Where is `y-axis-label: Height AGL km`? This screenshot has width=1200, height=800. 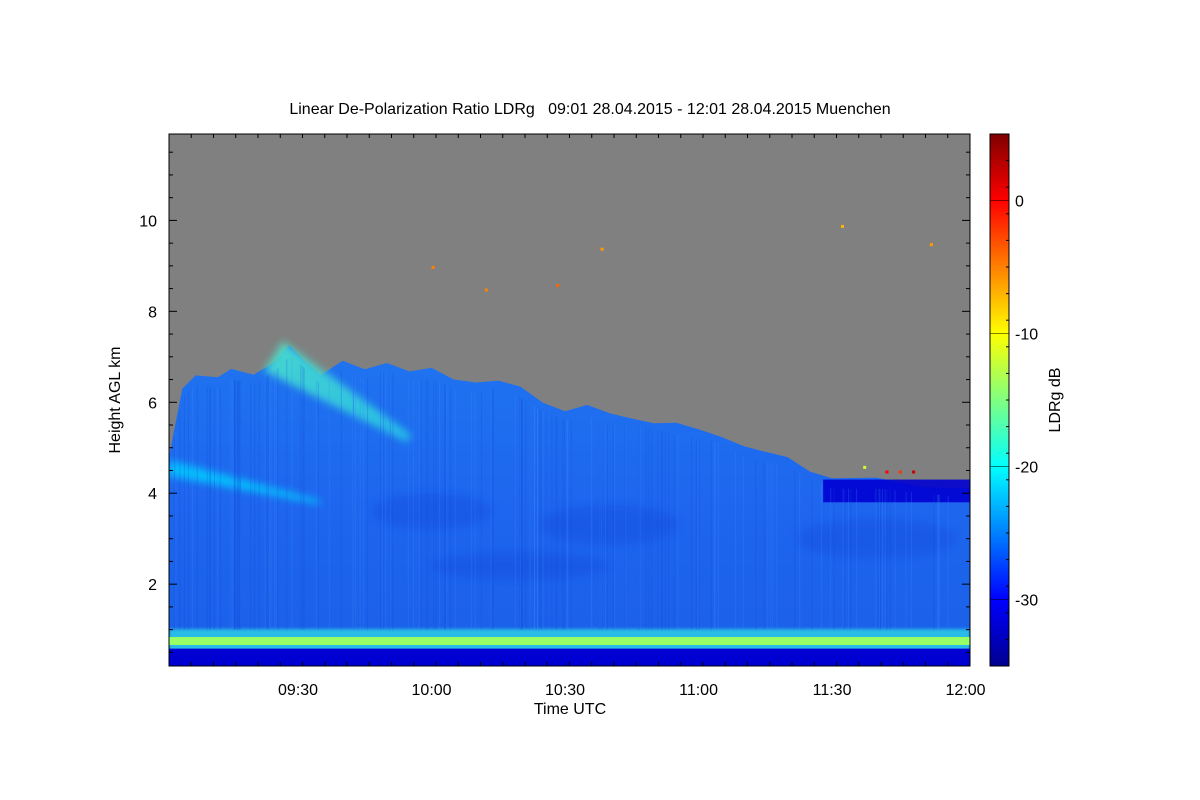
y-axis-label: Height AGL km is located at coordinates (115, 399).